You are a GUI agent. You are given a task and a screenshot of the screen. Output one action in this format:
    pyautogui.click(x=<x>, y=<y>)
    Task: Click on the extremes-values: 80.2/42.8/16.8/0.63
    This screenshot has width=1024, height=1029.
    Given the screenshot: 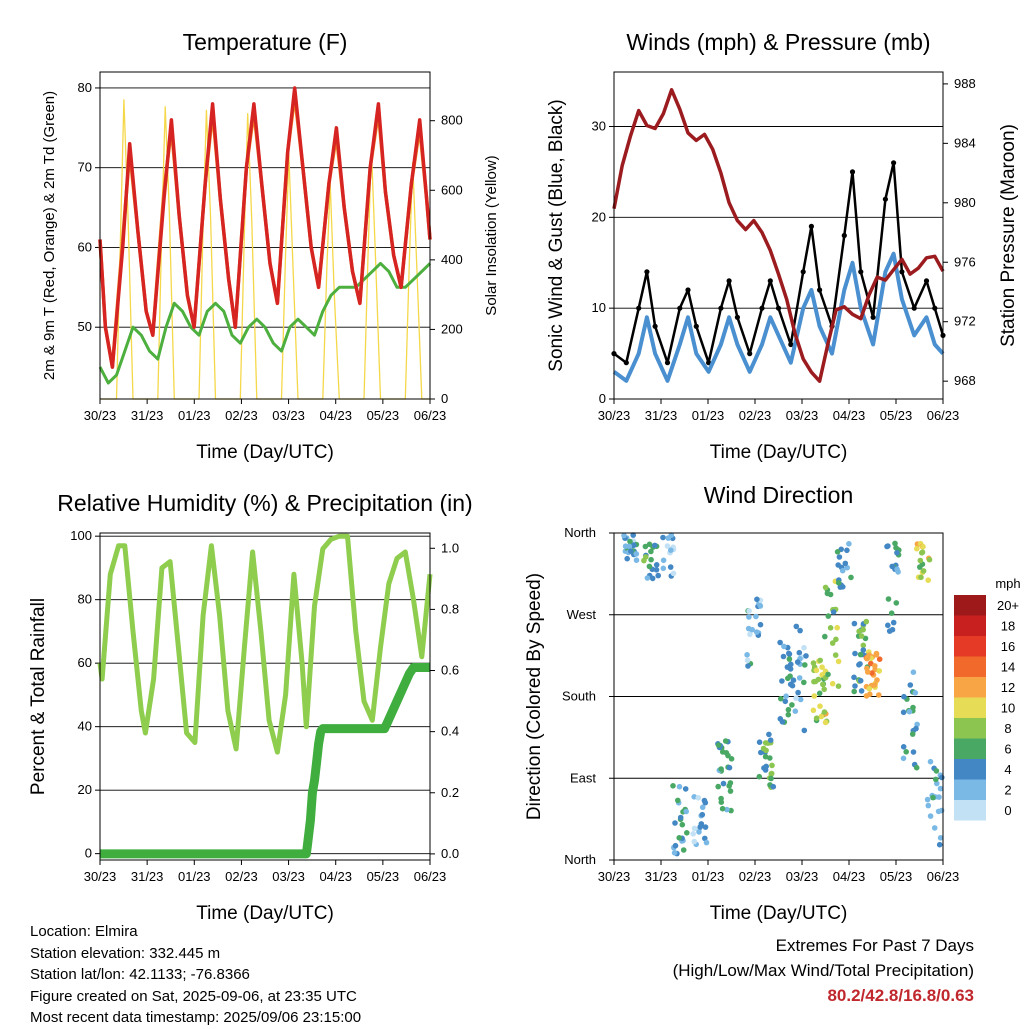 What is the action you would take?
    pyautogui.click(x=900, y=995)
    